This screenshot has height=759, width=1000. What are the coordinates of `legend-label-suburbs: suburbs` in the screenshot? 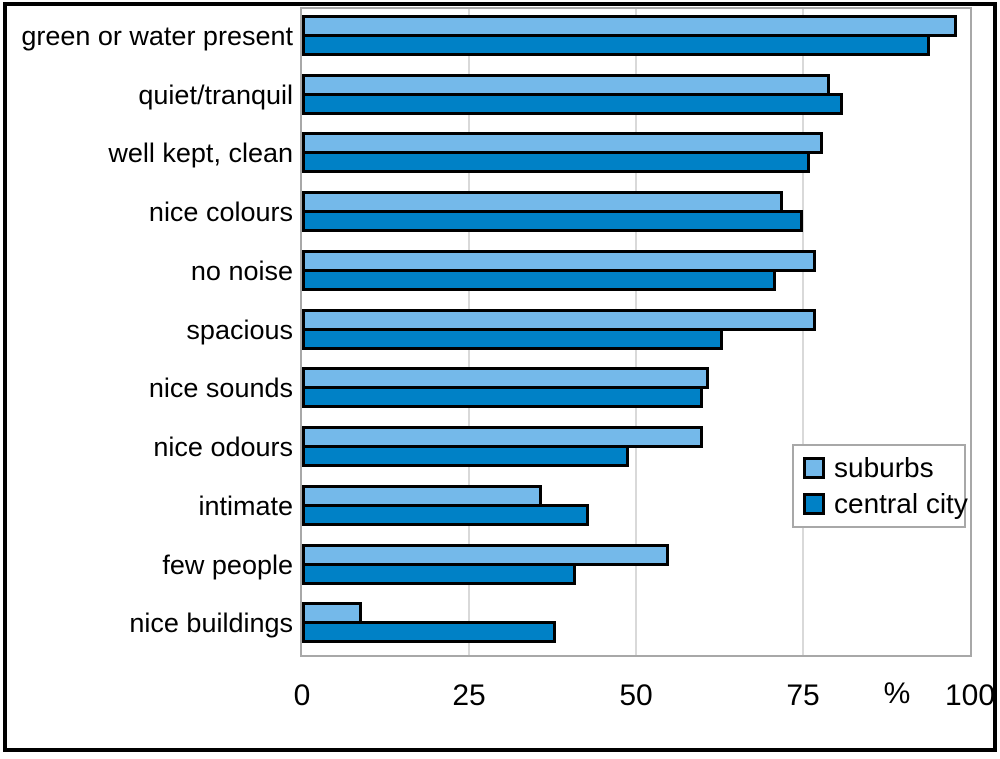 It's located at (884, 467).